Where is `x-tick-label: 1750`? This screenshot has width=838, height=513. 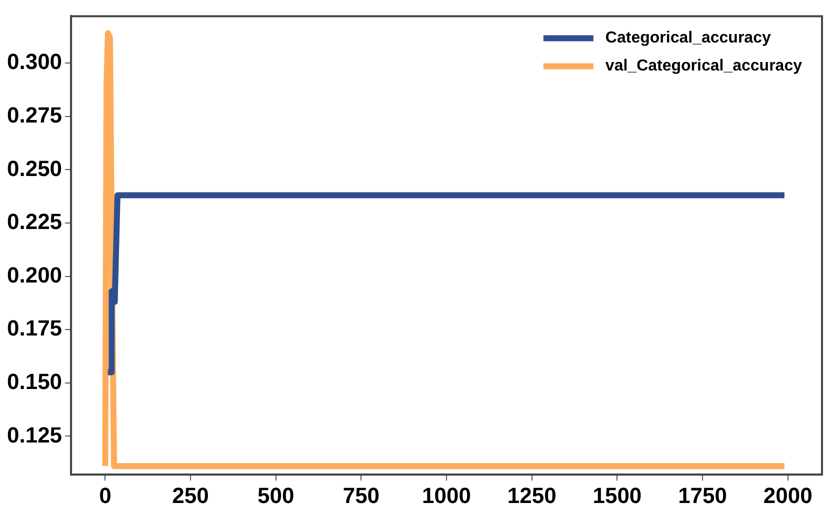 x-tick-label: 1750 is located at coordinates (703, 495).